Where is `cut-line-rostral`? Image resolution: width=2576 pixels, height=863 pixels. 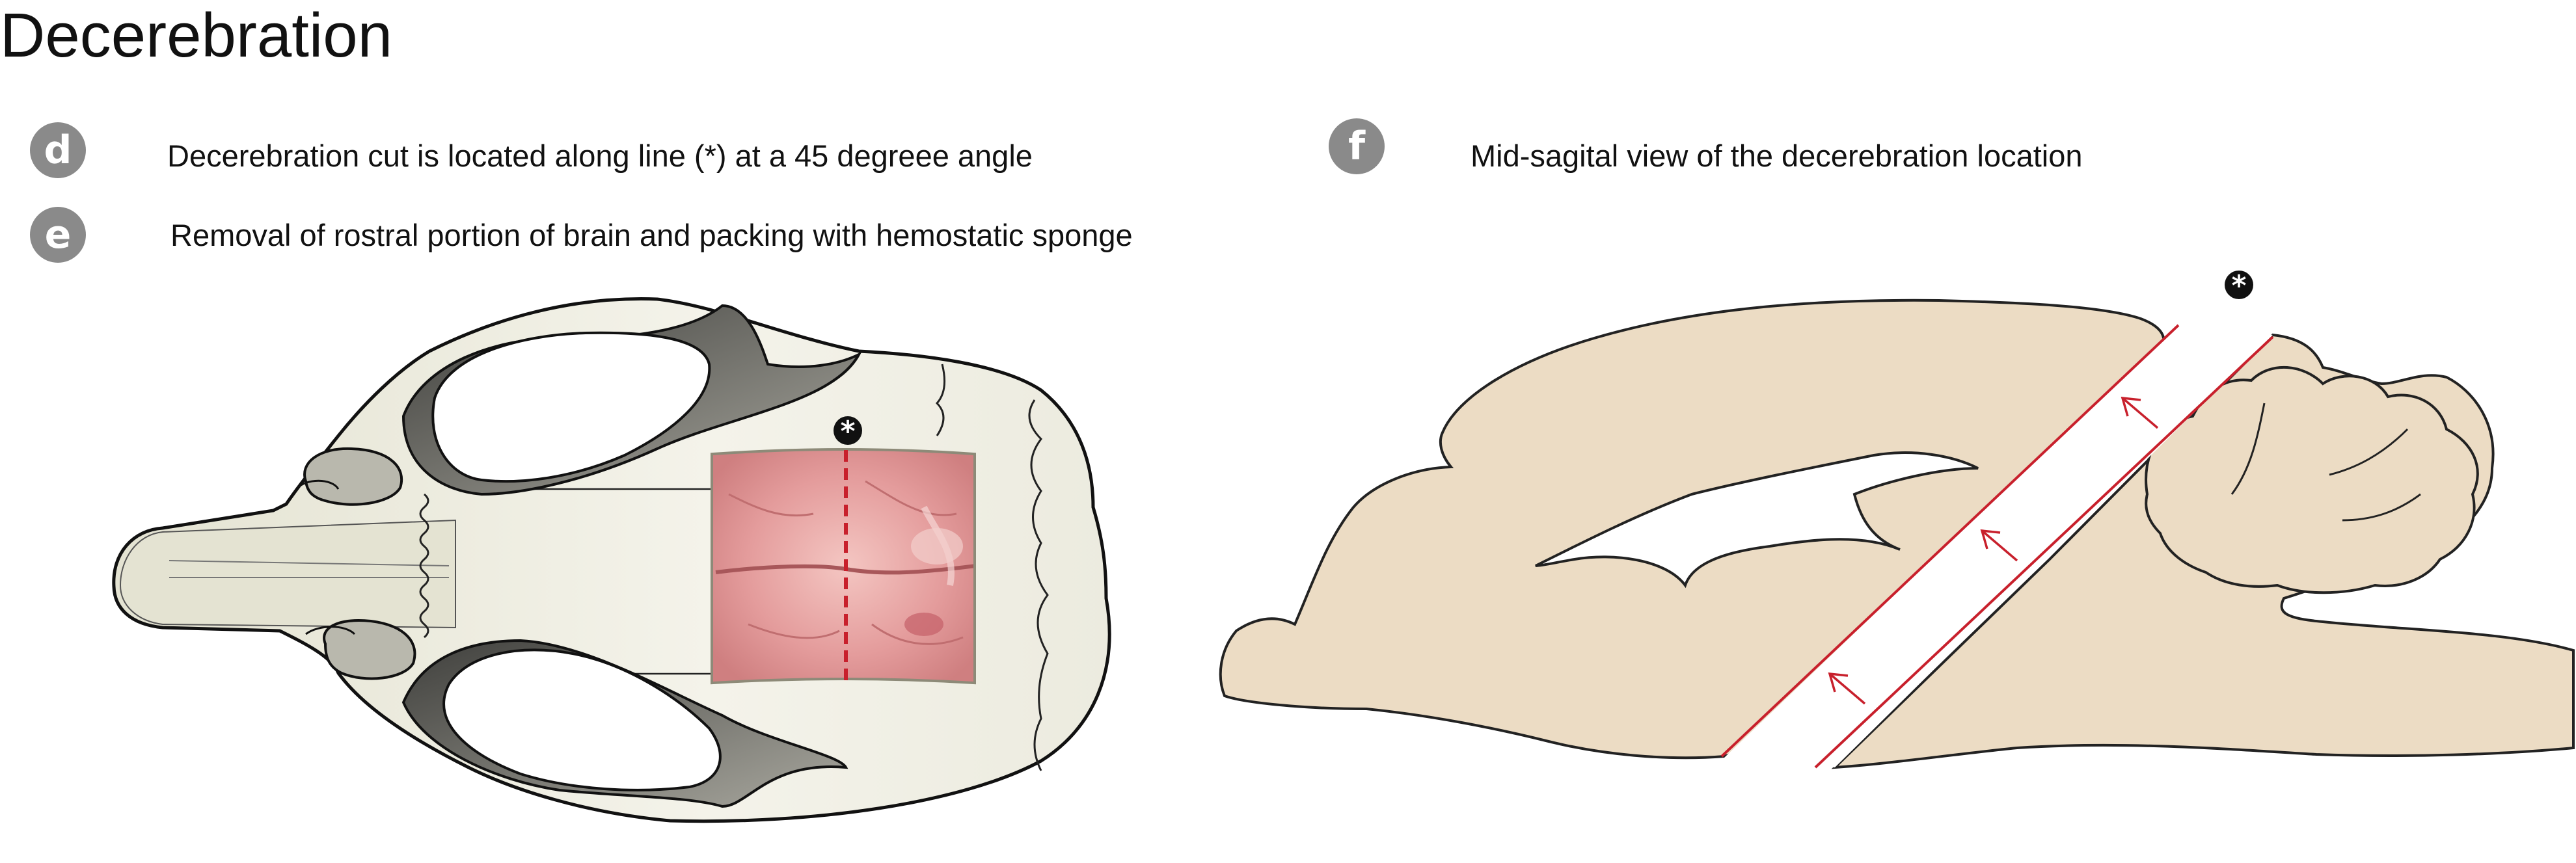
cut-line-rostral is located at coordinates (1950, 541).